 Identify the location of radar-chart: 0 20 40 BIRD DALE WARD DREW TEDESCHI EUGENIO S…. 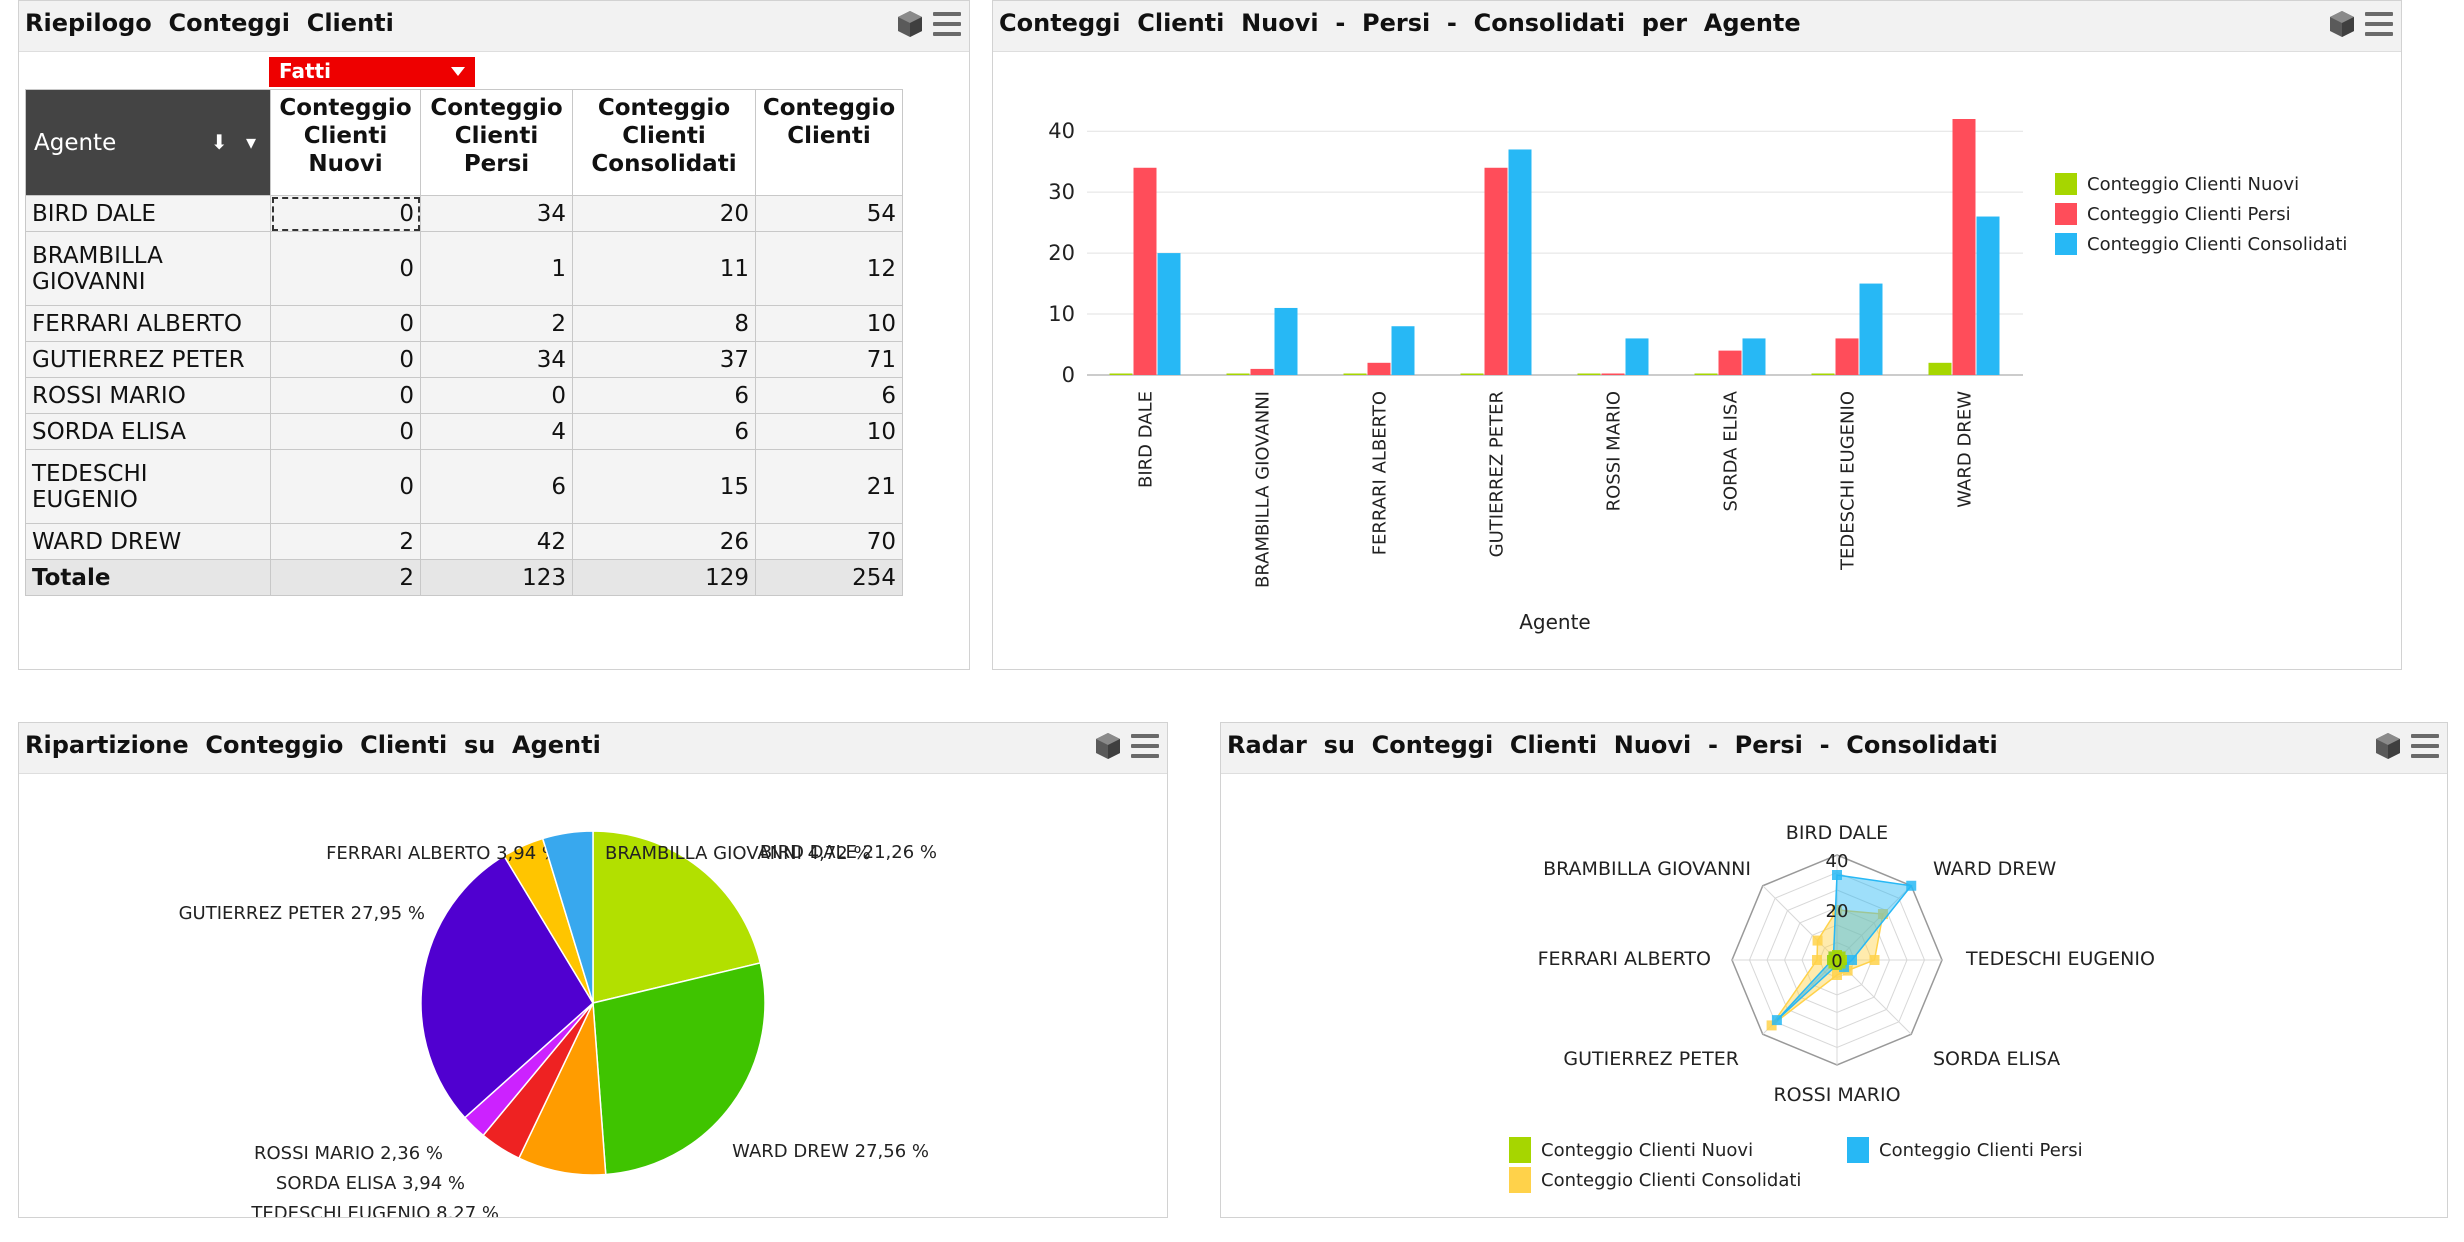
(1832, 1007).